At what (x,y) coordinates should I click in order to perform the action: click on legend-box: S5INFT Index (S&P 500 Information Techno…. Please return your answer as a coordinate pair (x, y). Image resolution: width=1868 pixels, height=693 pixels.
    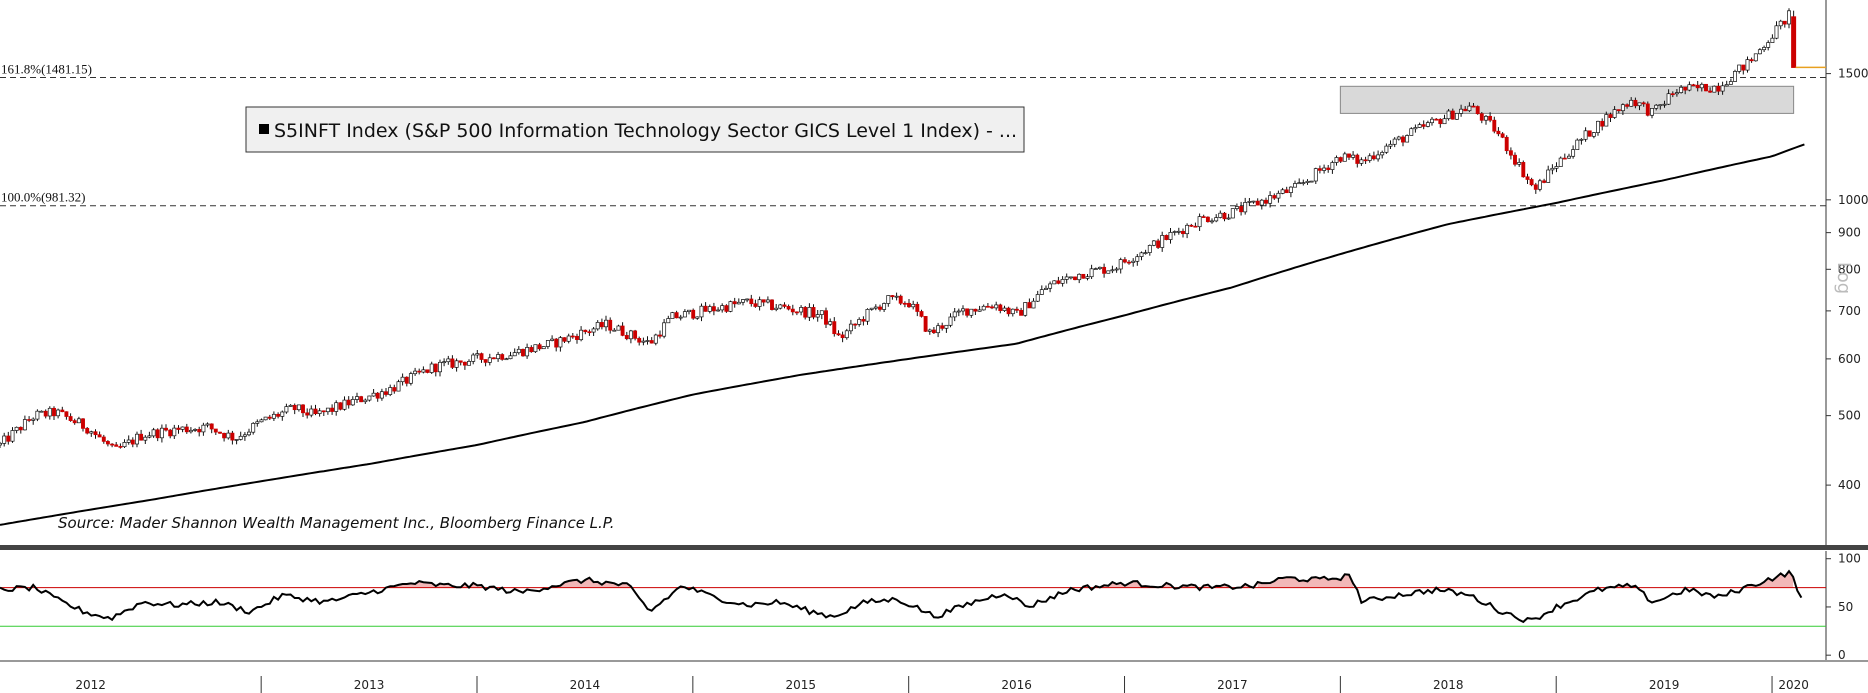
    Looking at the image, I should click on (635, 129).